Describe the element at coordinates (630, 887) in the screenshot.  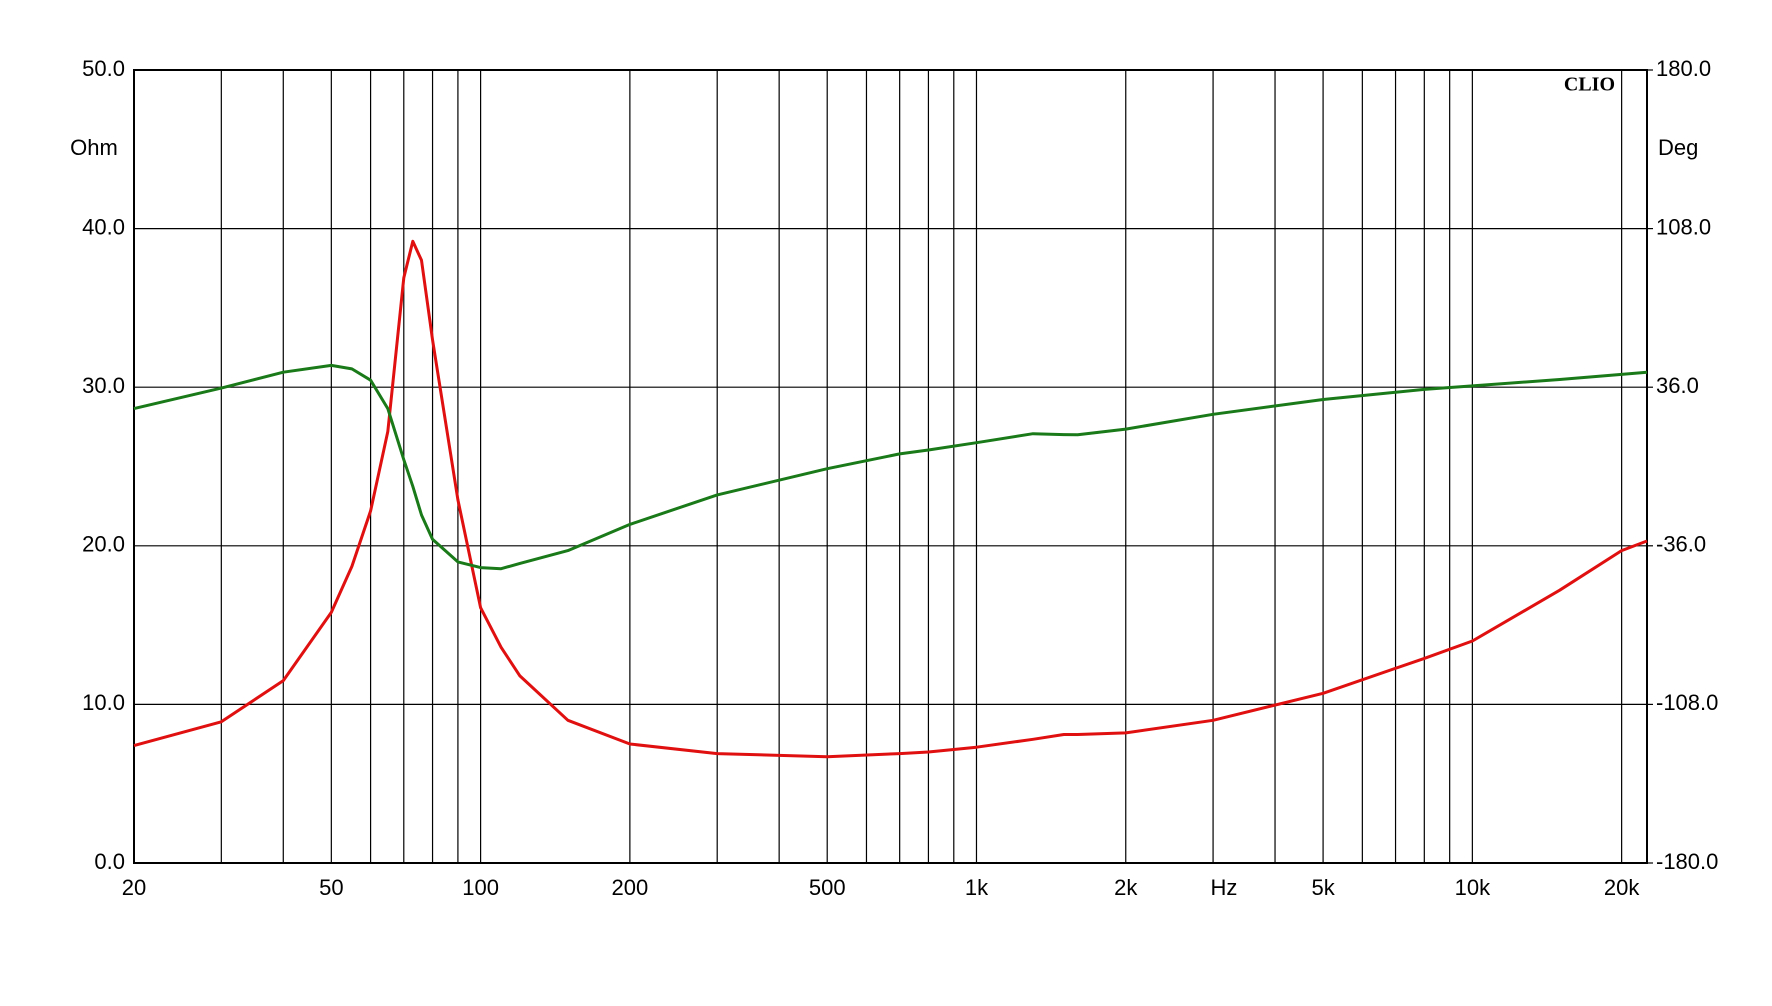
I see `x-tick-label: 200` at that location.